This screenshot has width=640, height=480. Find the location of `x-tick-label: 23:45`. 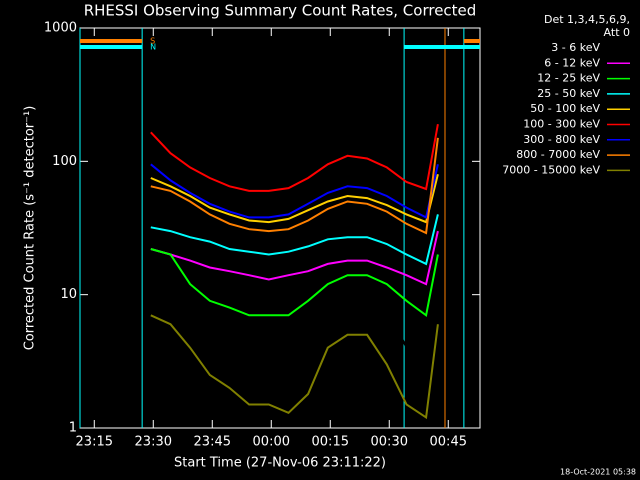

x-tick-label: 23:45 is located at coordinates (212, 442).